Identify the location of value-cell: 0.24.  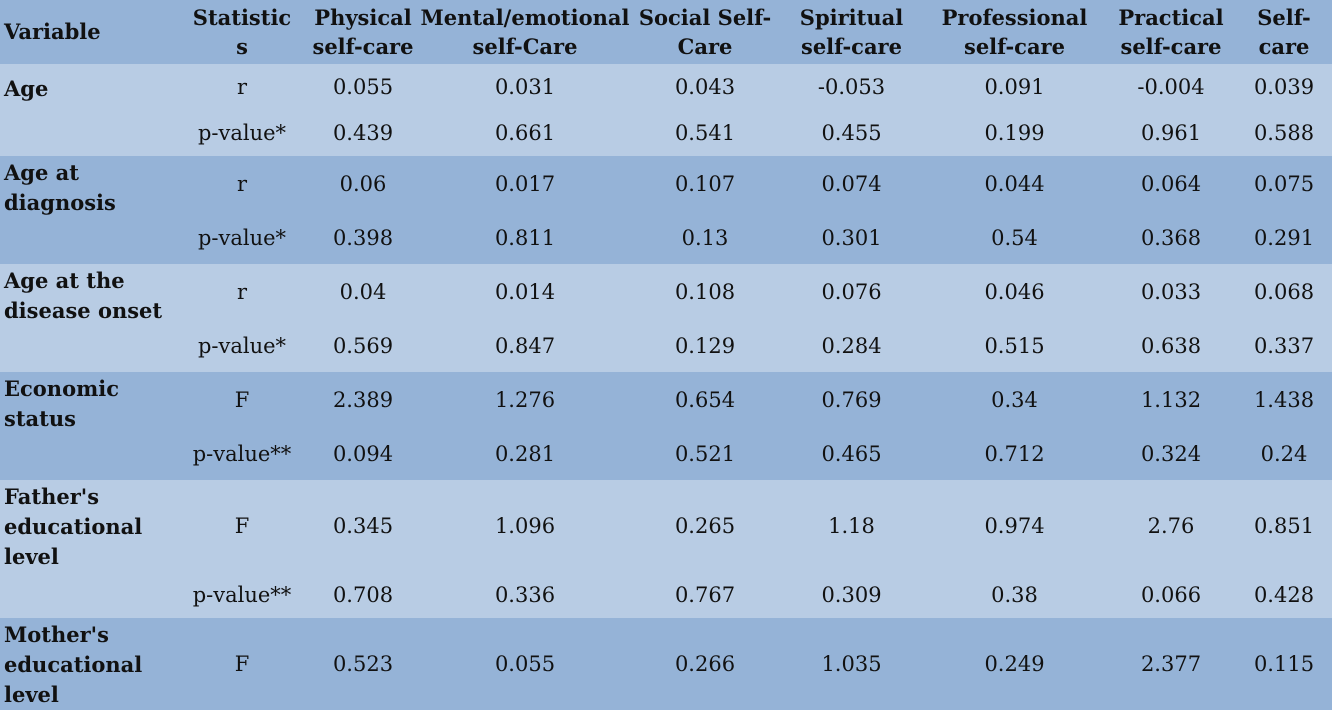
(1284, 453).